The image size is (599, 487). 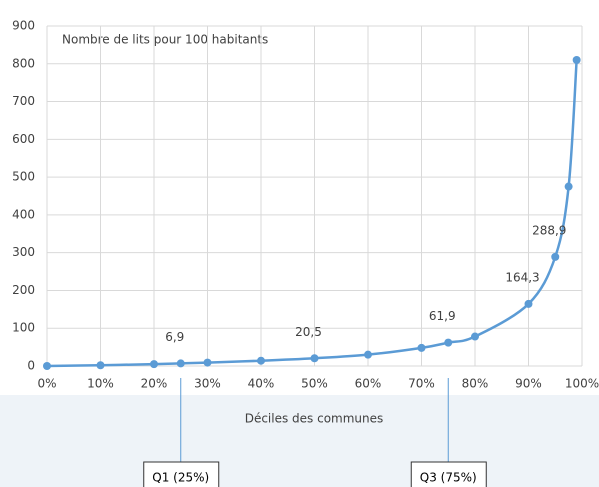 What do you see at coordinates (308, 332) in the screenshot?
I see `data-label: 20,5` at bounding box center [308, 332].